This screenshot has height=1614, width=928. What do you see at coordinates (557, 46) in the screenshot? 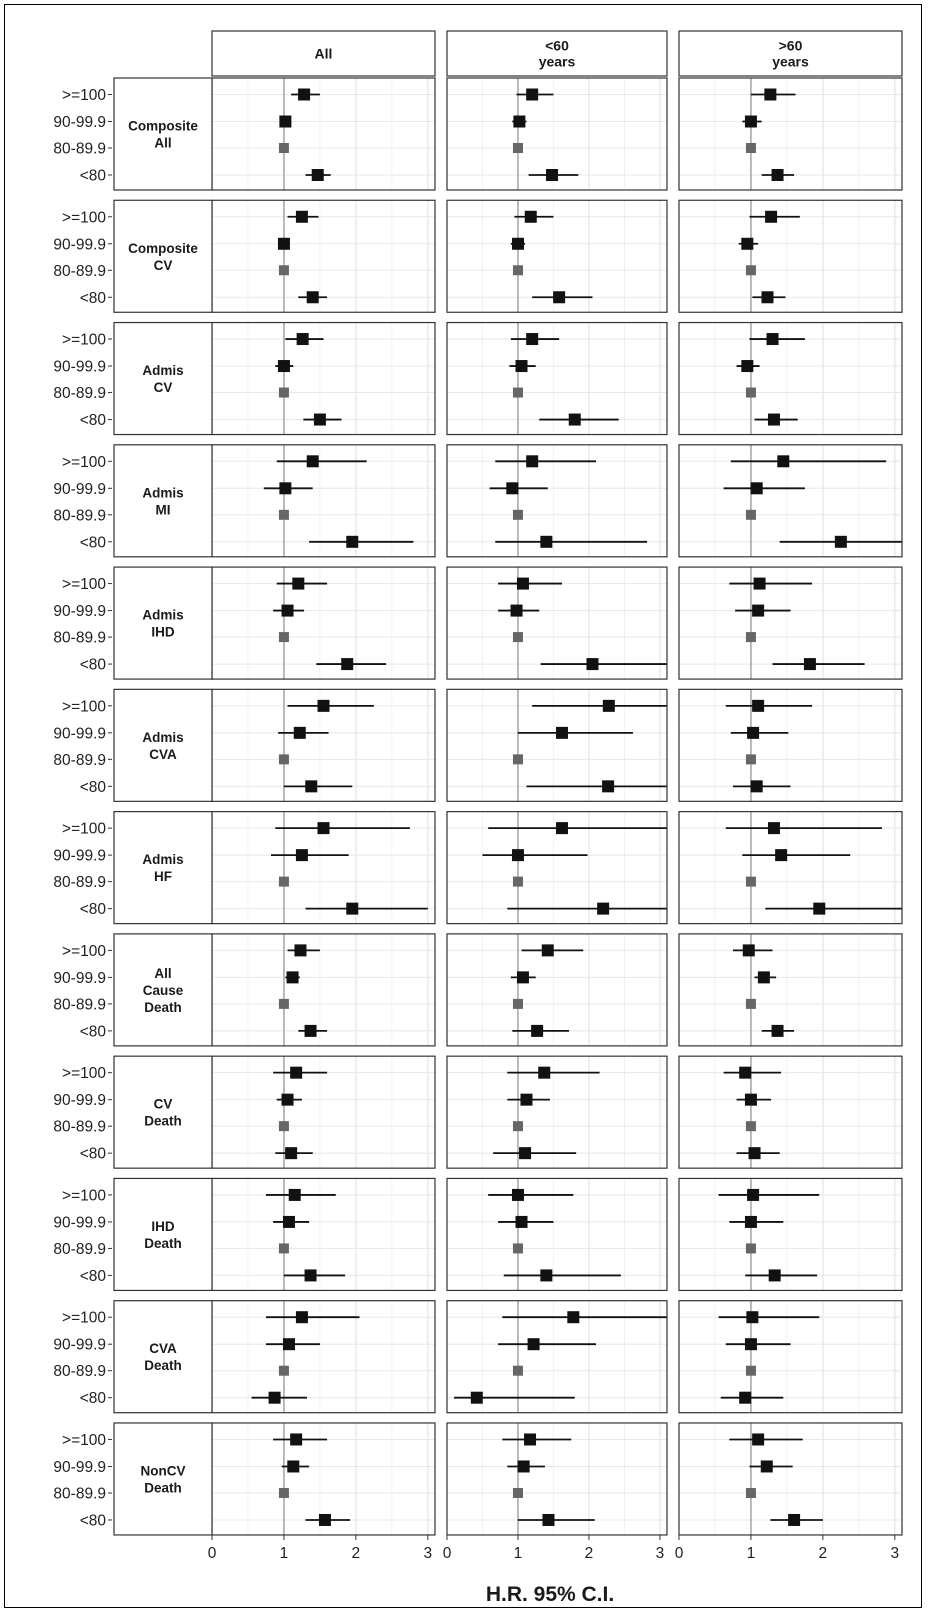
I see `column-strip-label: <60` at bounding box center [557, 46].